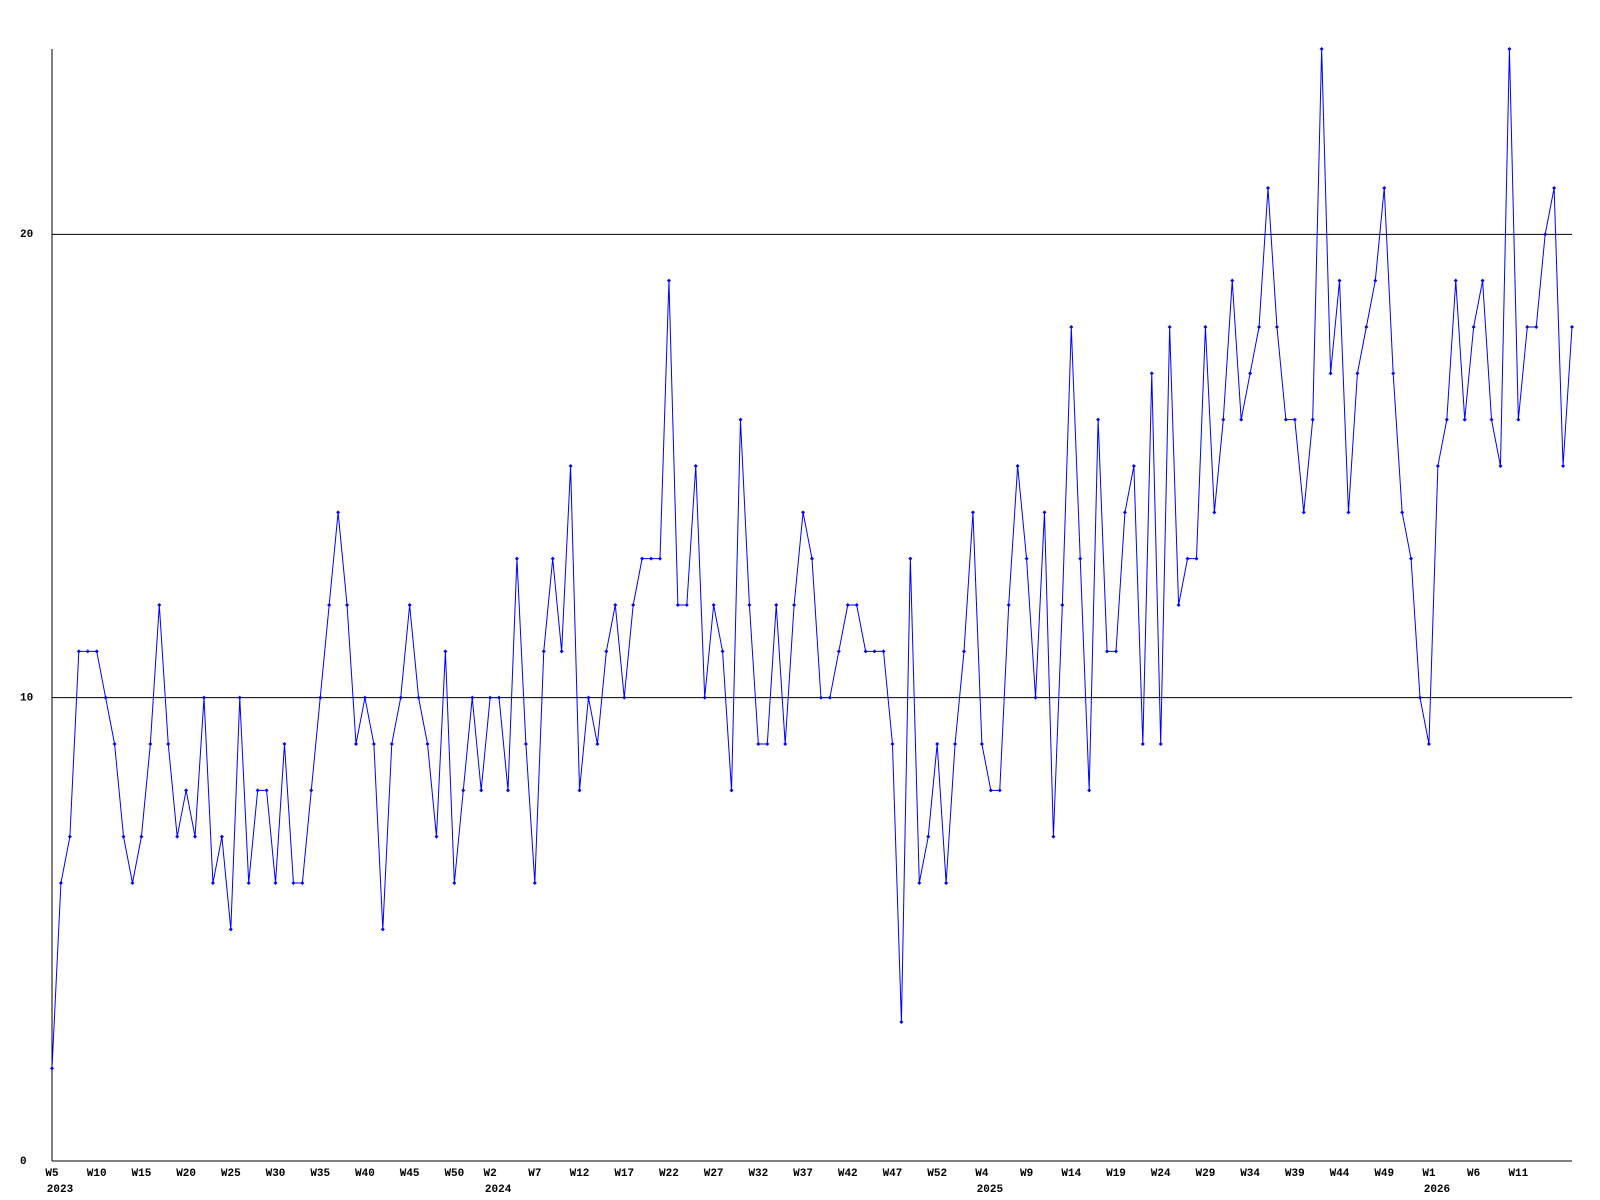  I want to click on y-tick-label: 10, so click(26, 699).